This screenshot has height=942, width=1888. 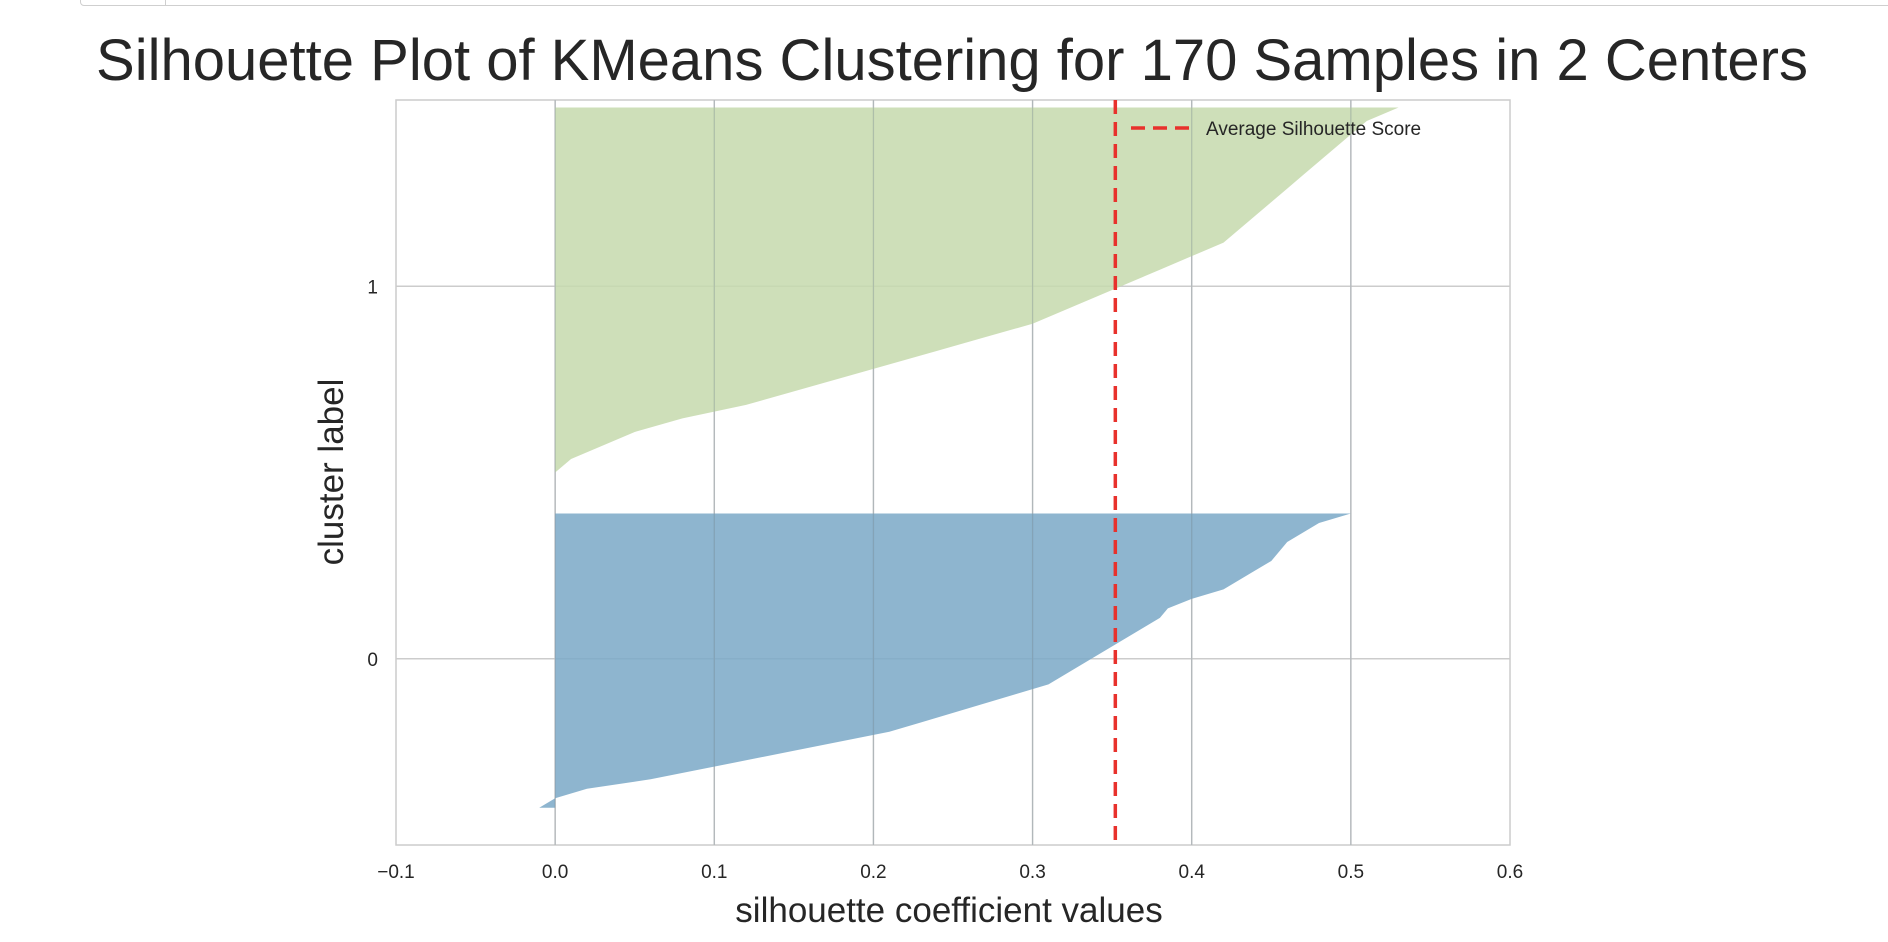 I want to click on browser-frame-divider, so click(x=165, y=3).